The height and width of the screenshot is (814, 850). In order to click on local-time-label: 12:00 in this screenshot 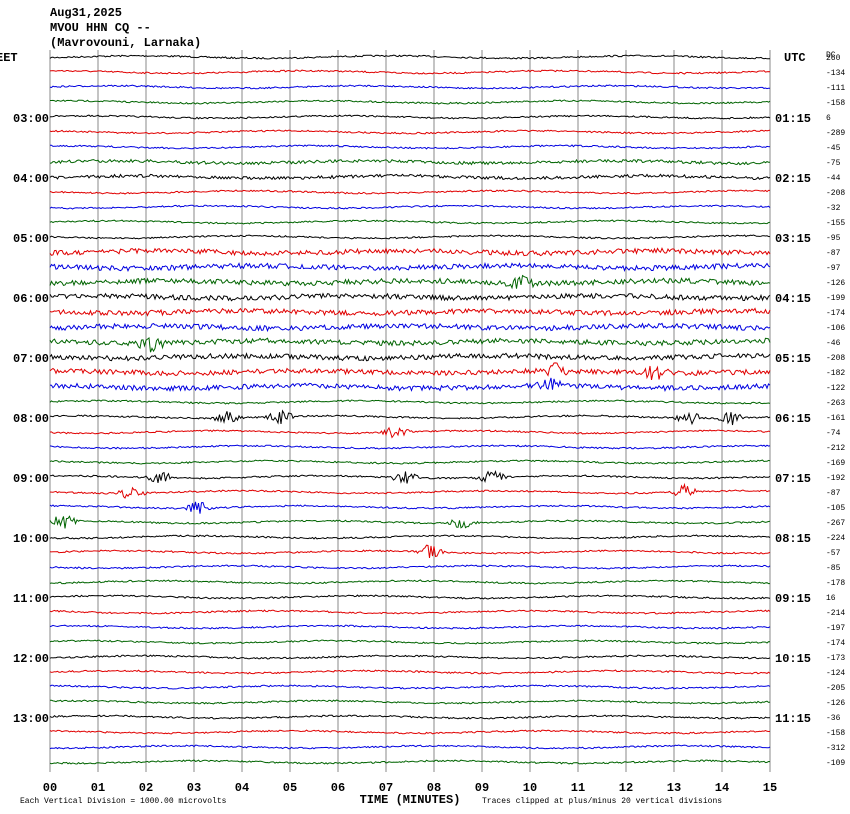, I will do `click(31, 659)`.